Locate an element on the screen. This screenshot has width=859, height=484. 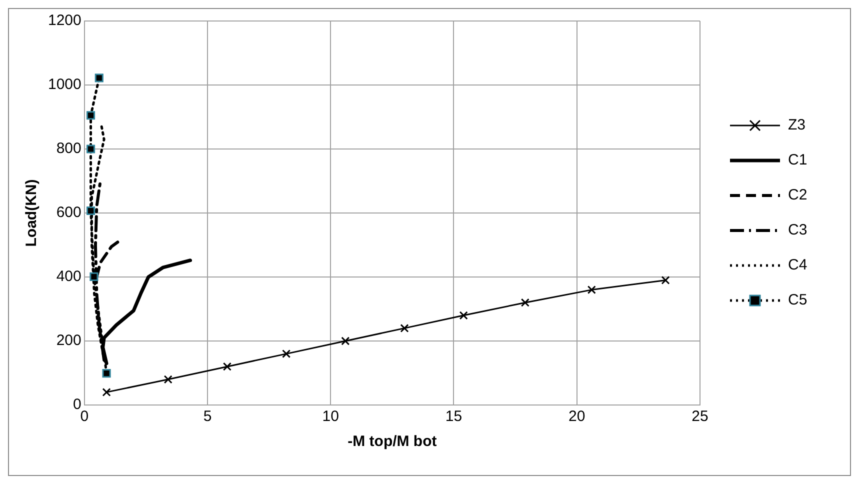
x-tick-label: 20 is located at coordinates (577, 417).